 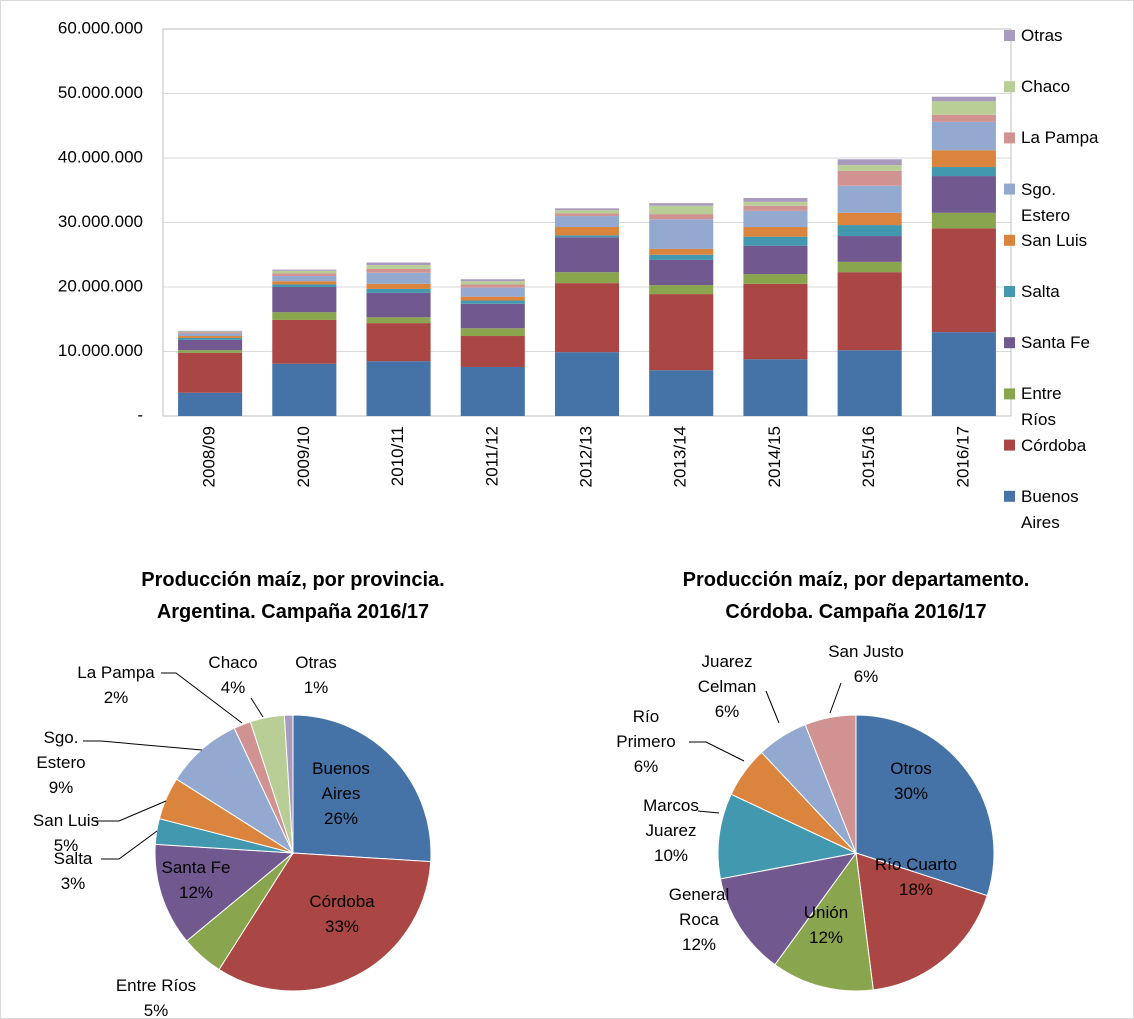 What do you see at coordinates (1054, 240) in the screenshot?
I see `legend-label: San Luis` at bounding box center [1054, 240].